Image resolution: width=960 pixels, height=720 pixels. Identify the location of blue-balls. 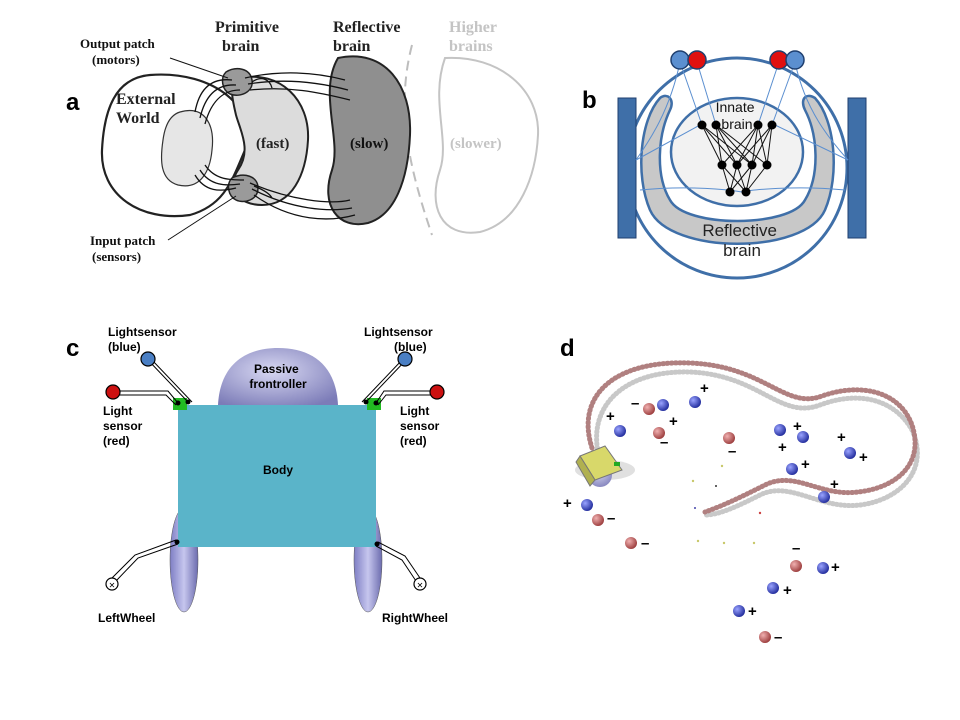
(718, 506).